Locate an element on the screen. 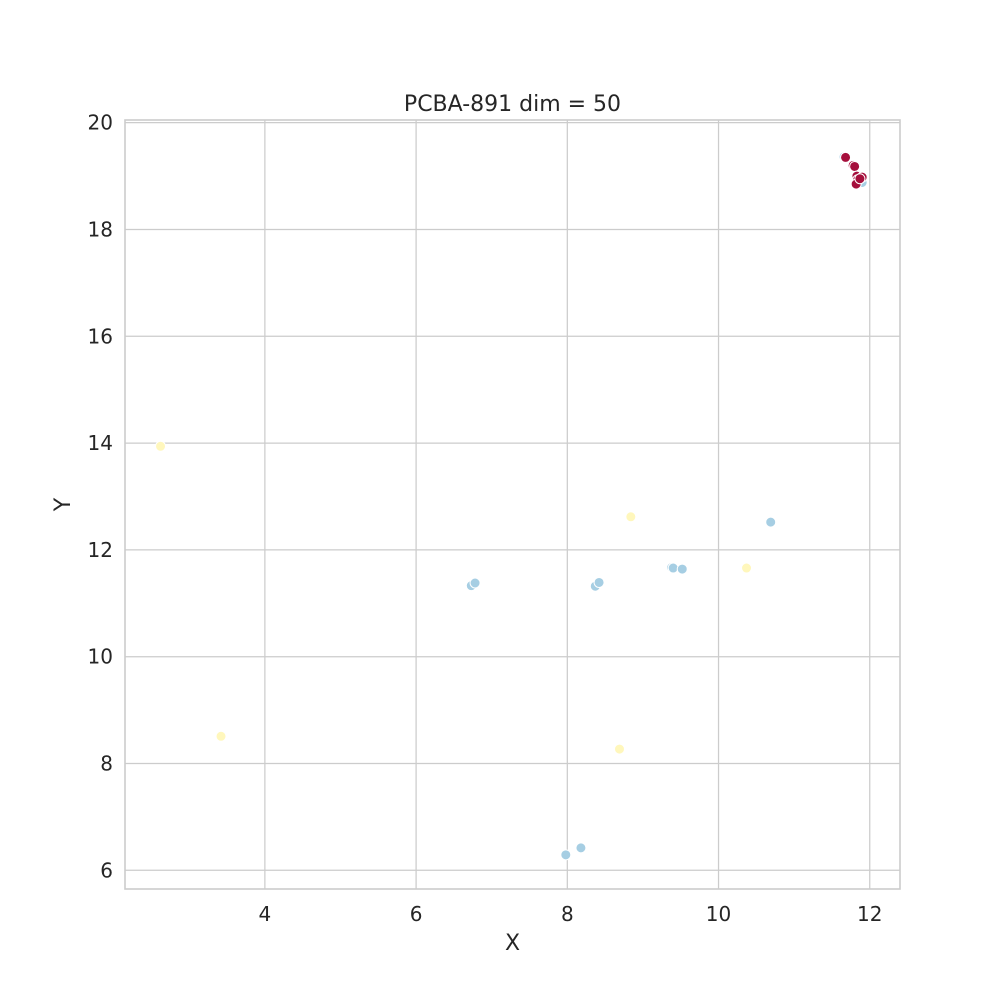 This screenshot has height=1000, width=1000. y-tick-label: 10 is located at coordinates (100, 657).